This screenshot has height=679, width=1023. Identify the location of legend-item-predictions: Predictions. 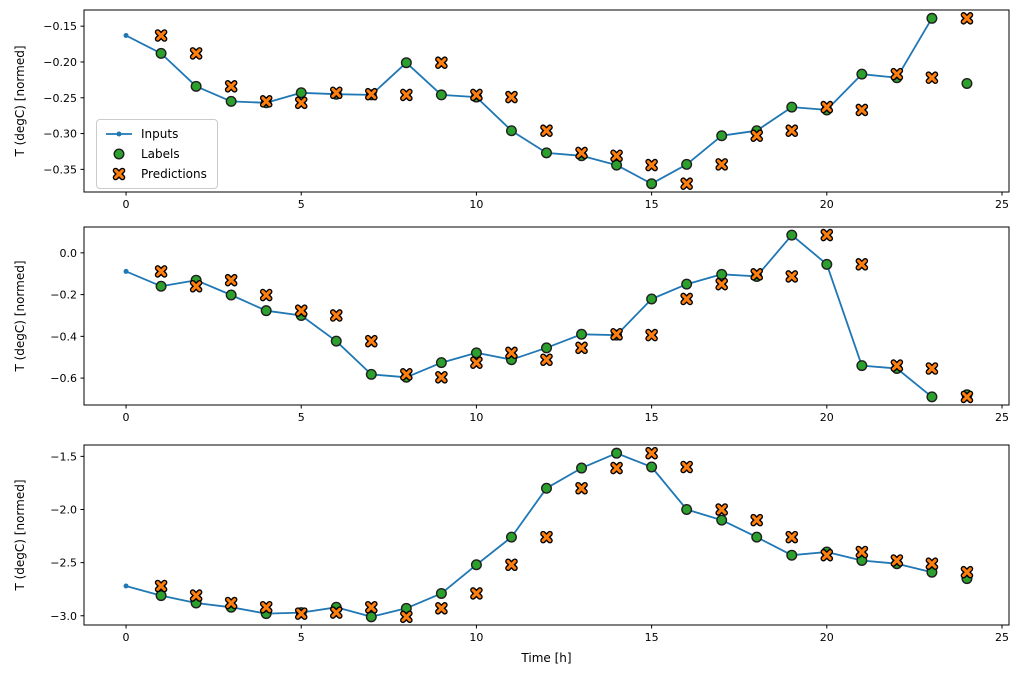
(155, 174).